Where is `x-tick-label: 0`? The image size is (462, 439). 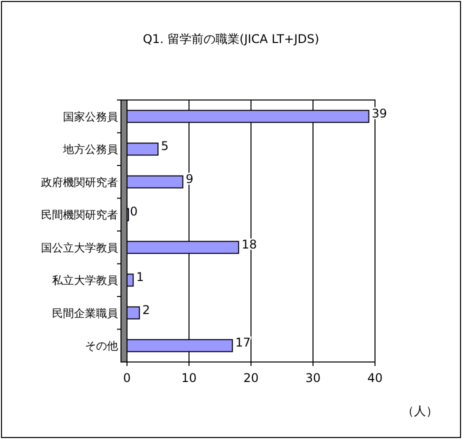
x-tick-label: 0 is located at coordinates (127, 378).